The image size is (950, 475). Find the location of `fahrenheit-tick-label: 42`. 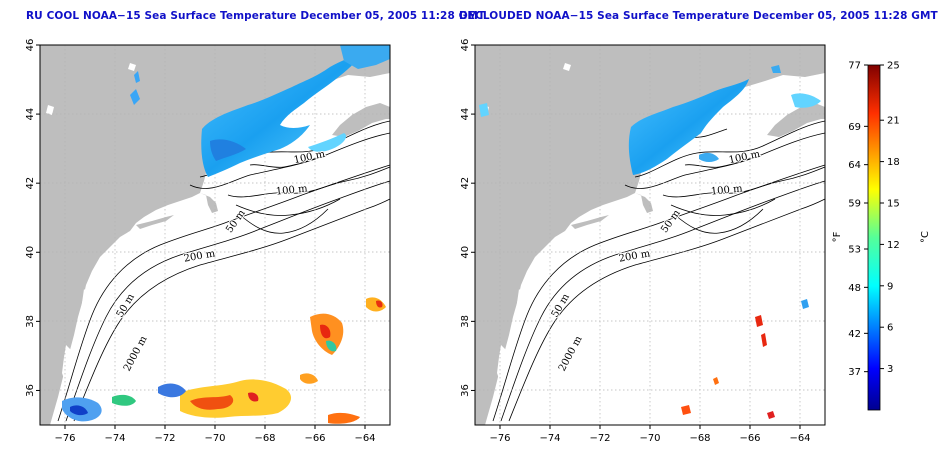

fahrenheit-tick-label: 42 is located at coordinates (854, 334).